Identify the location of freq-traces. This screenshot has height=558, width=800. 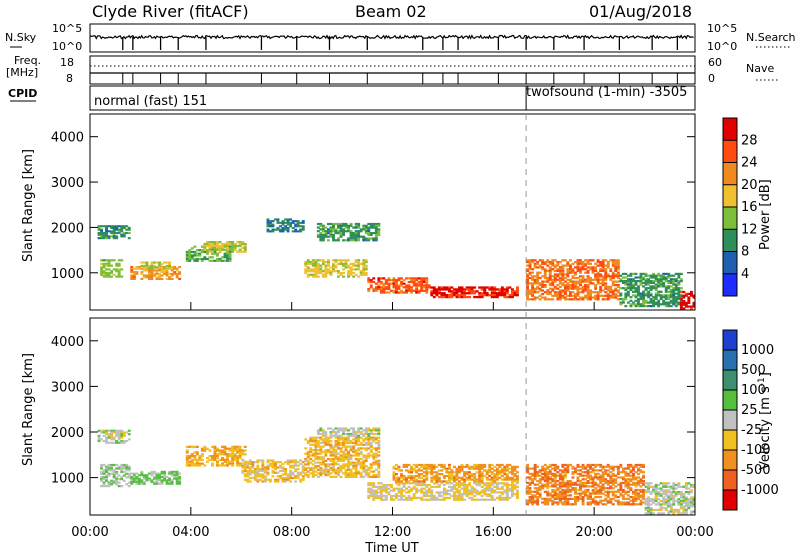
(392, 75).